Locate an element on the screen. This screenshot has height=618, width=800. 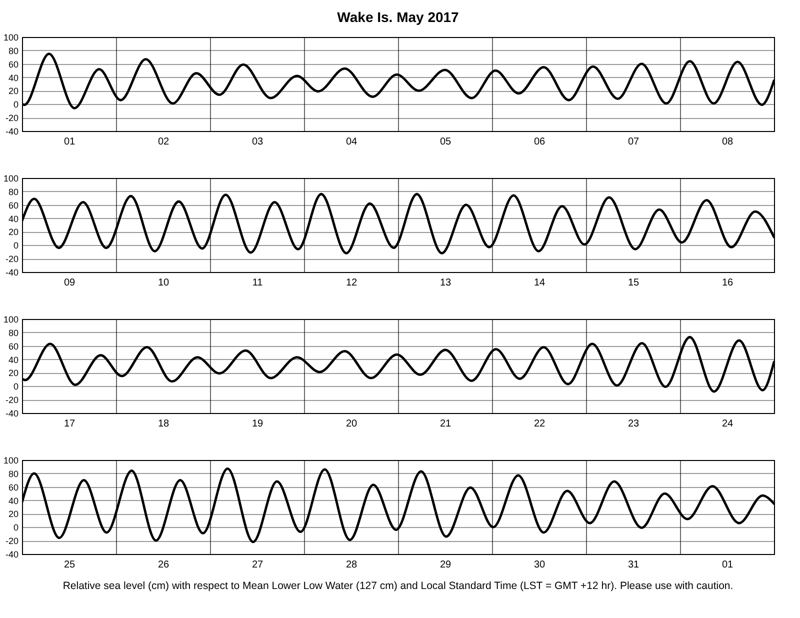
chart-title: Wake Is. May 2017 is located at coordinates (398, 17).